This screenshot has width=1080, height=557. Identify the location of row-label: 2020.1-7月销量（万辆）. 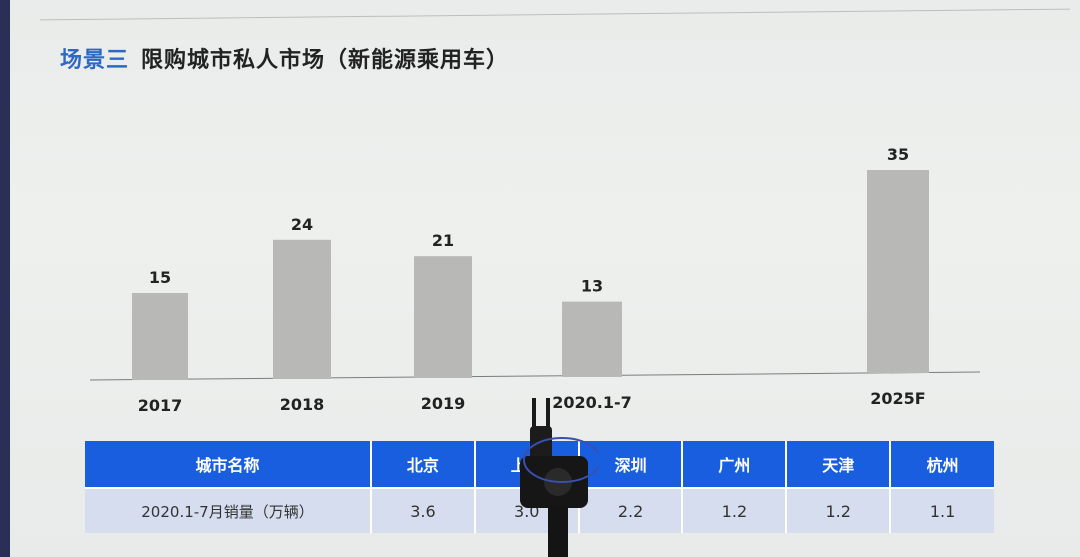
(228, 510).